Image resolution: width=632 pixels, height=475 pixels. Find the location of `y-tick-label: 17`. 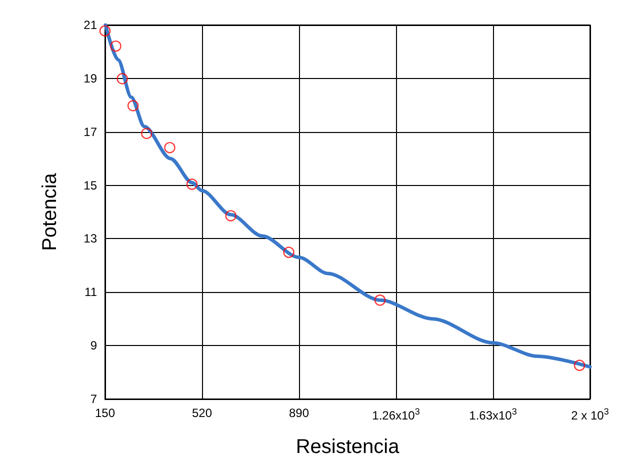

y-tick-label: 17 is located at coordinates (91, 131).